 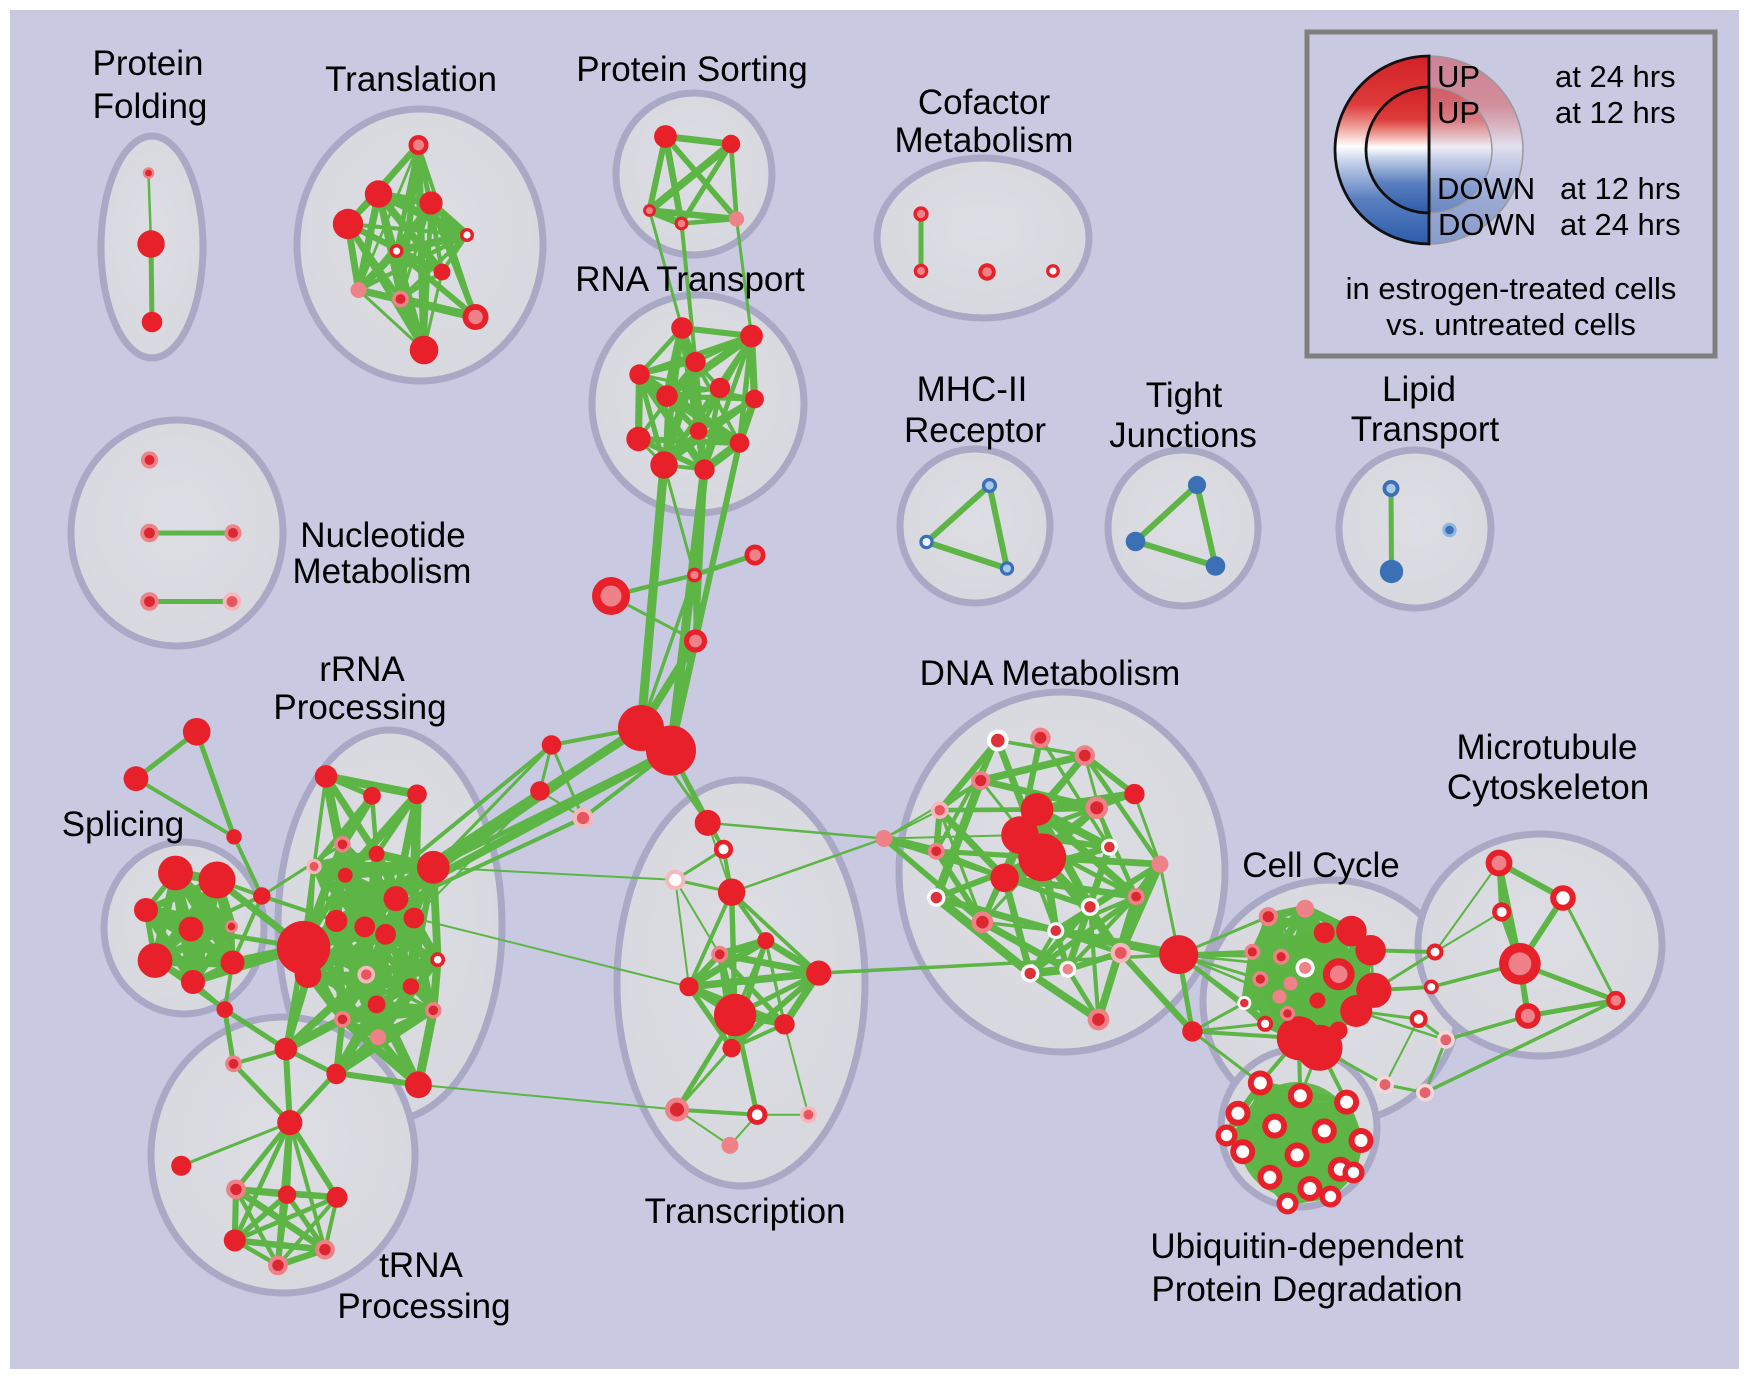 What do you see at coordinates (362, 669) in the screenshot?
I see `svg-text: rRNA` at bounding box center [362, 669].